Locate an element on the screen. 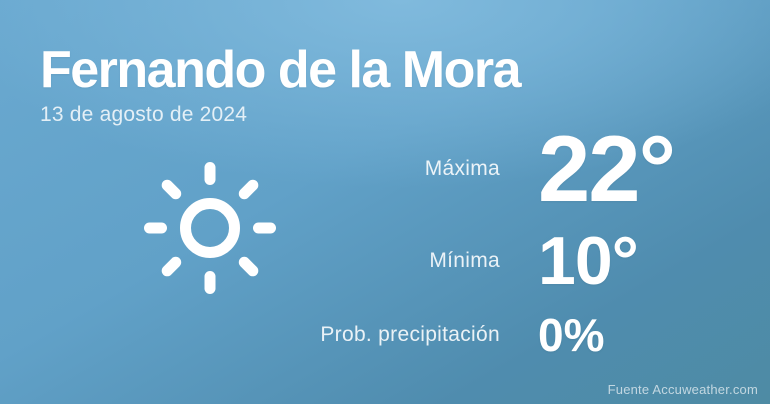 The height and width of the screenshot is (404, 770). metric-row-precipitation: Prob. precipitación 0% is located at coordinates (392, 335).